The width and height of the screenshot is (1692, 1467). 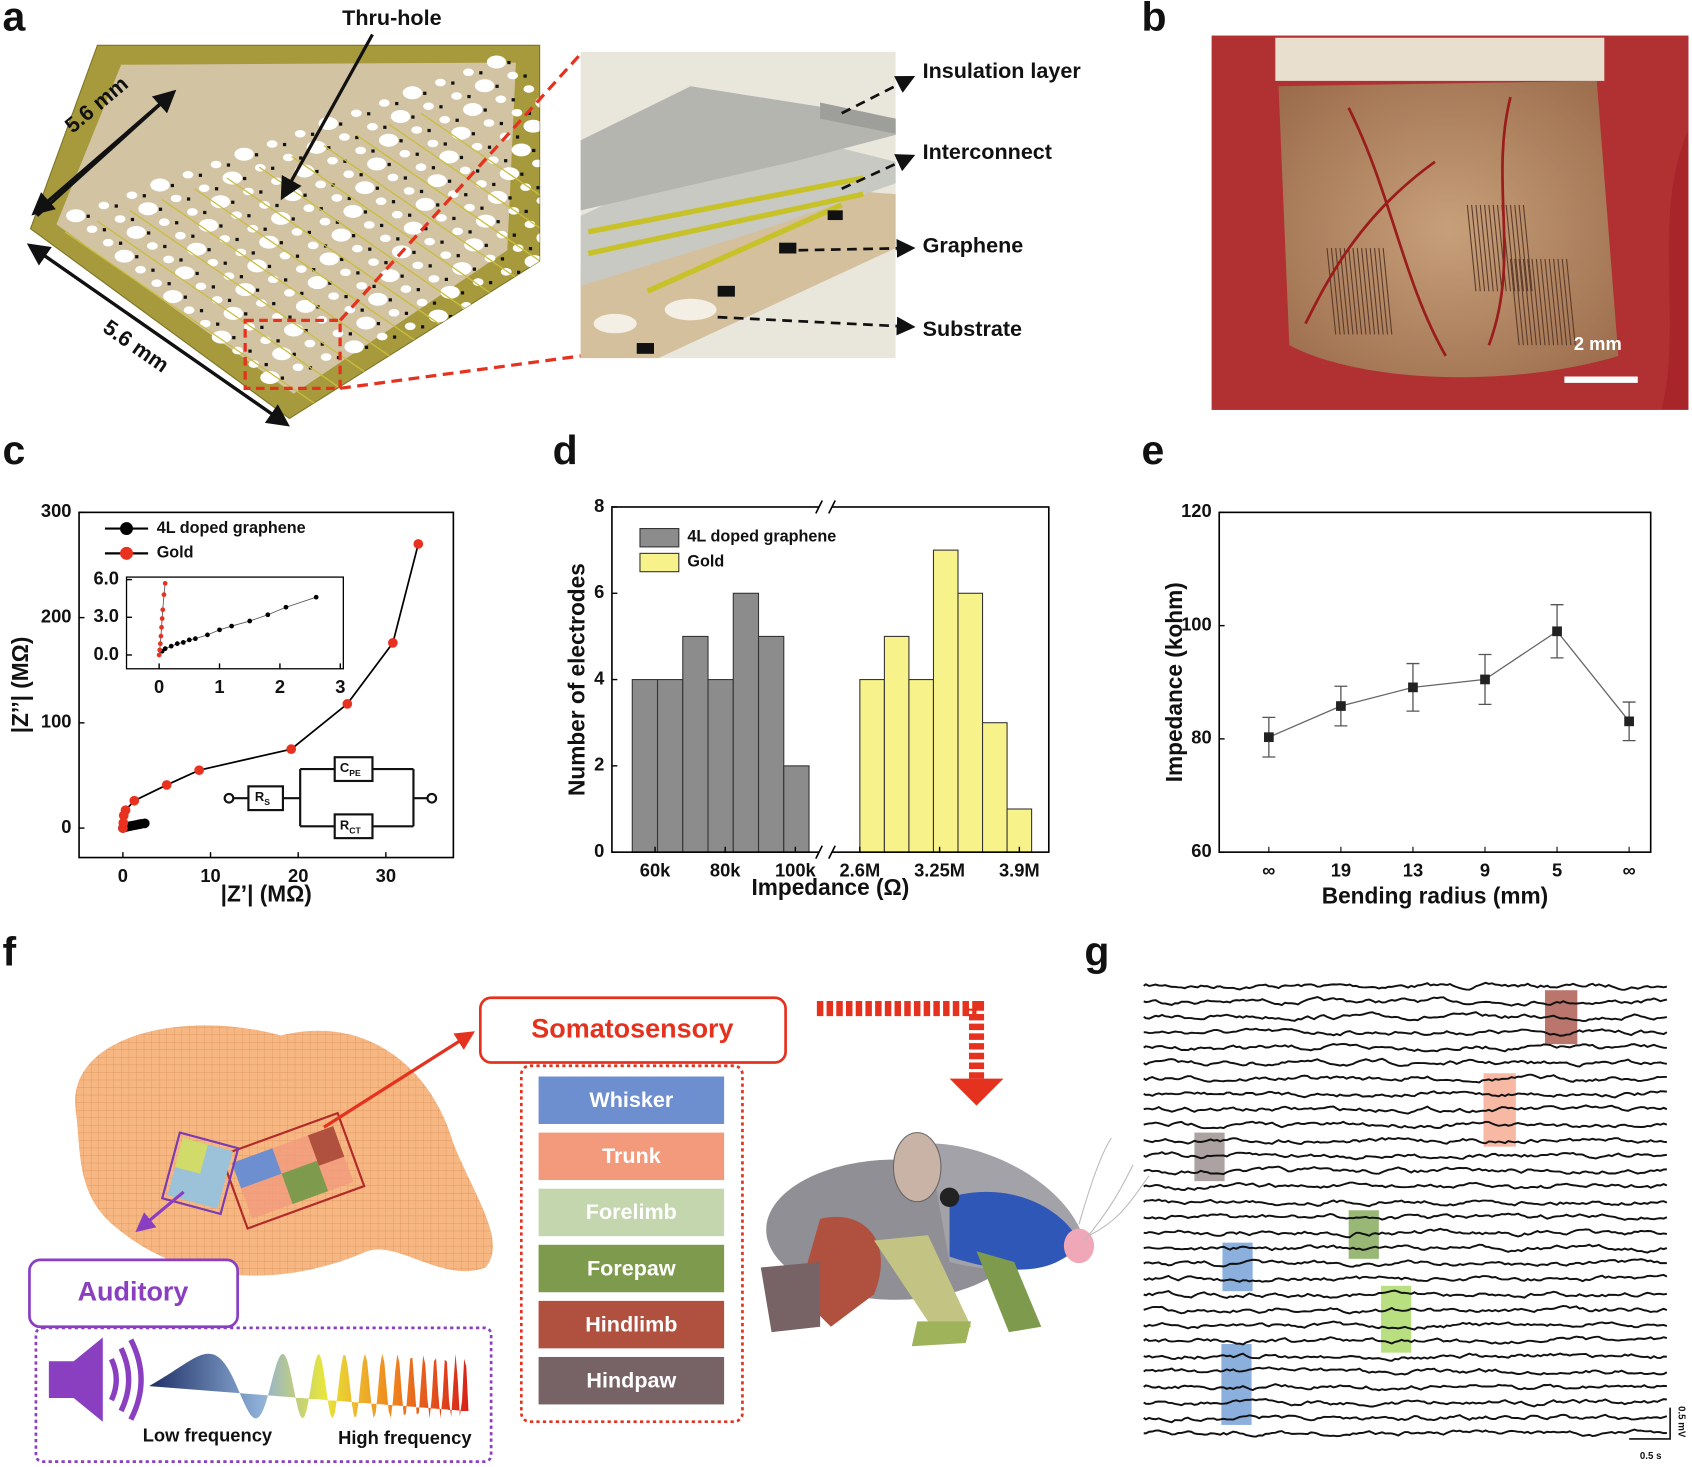 What do you see at coordinates (1435, 682) in the screenshot?
I see `plot-frame` at bounding box center [1435, 682].